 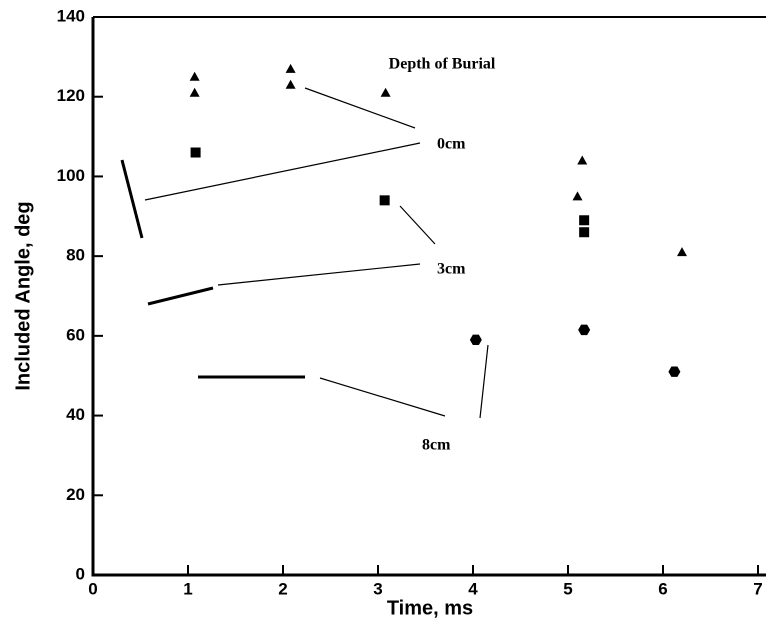 What do you see at coordinates (92, 588) in the screenshot?
I see `x-tick-label: 0` at bounding box center [92, 588].